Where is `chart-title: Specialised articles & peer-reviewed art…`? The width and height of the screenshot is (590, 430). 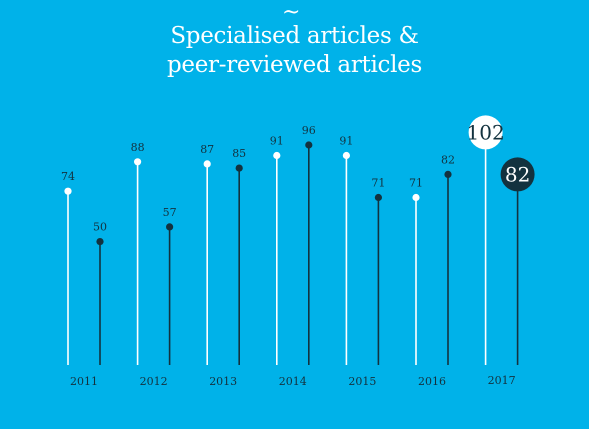
chart-title: Specialised articles & peer-reviewed art… is located at coordinates (294, 51).